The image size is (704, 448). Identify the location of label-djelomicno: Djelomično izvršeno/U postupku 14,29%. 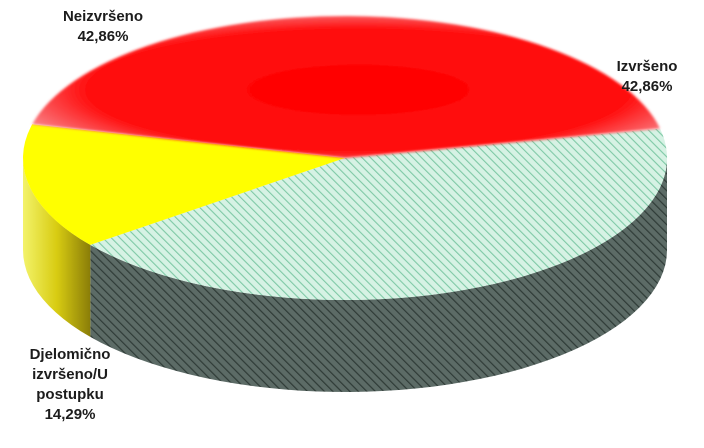
(70, 385).